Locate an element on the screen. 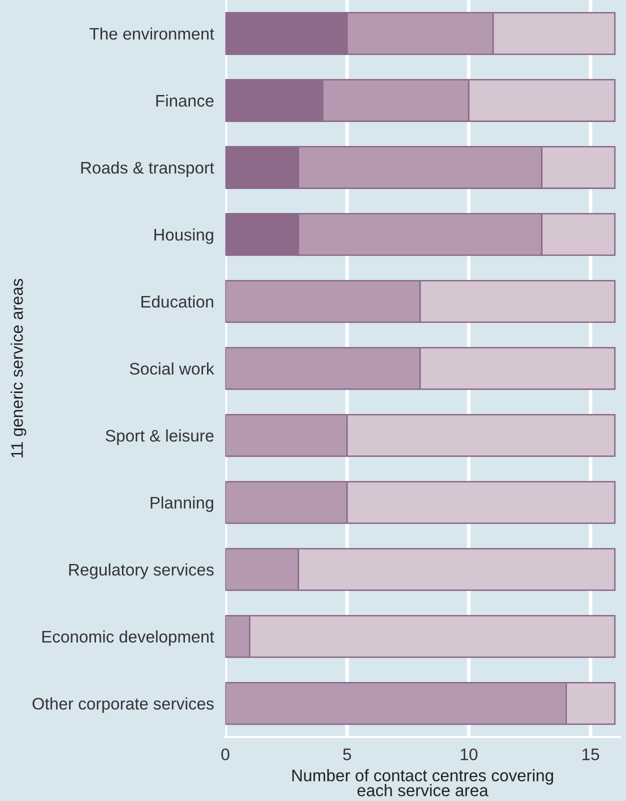  y-tick-label: The environment is located at coordinates (152, 33).